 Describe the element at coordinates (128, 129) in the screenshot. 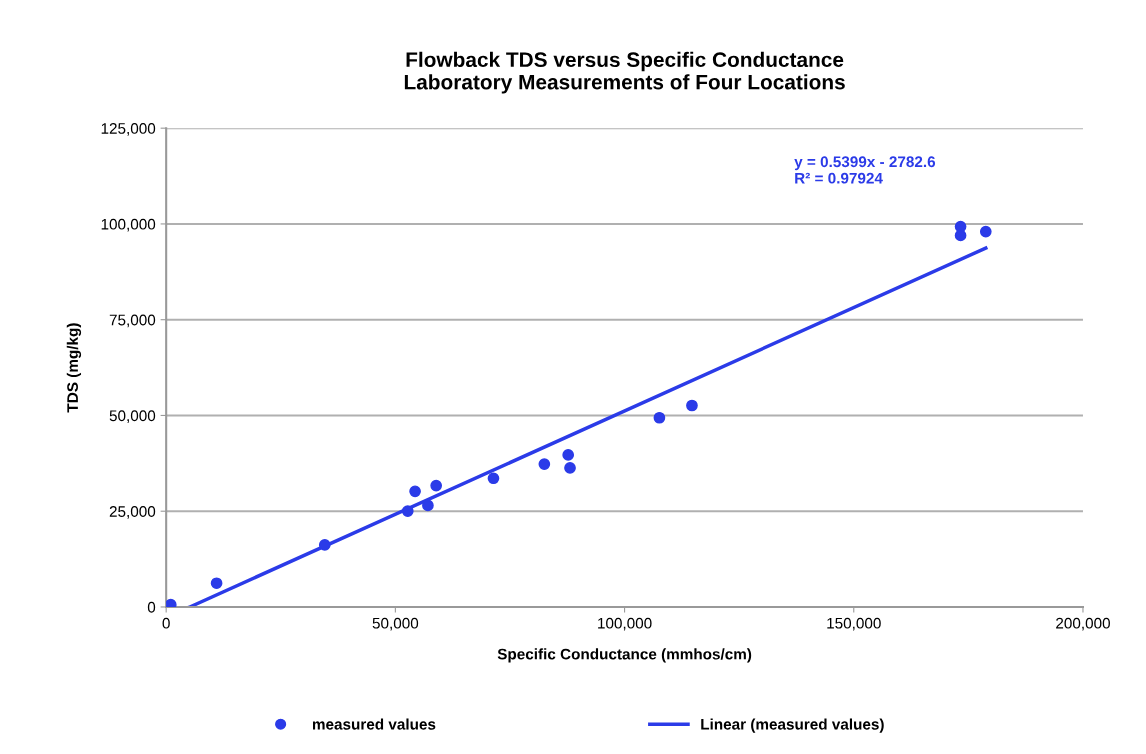

I see `y-tick-label: 125,000` at that location.